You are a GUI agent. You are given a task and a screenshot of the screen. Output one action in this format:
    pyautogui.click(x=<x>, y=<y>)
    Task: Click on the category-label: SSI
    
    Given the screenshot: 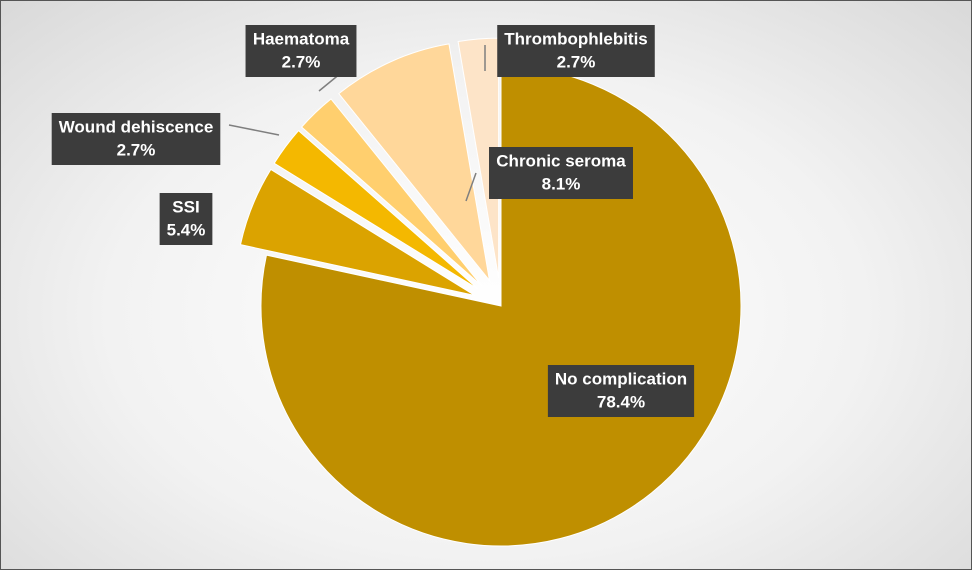 What is the action you would take?
    pyautogui.click(x=185, y=206)
    